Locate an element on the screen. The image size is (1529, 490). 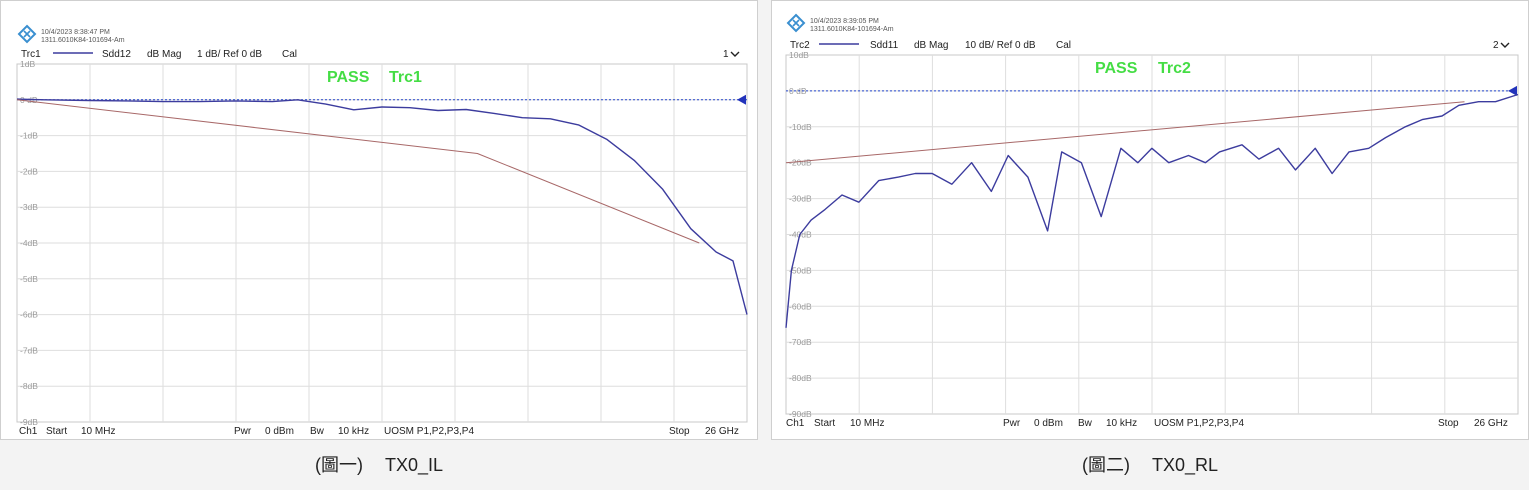
timestamp: 10/4/2023 8:38:47 PM is located at coordinates (75, 32).